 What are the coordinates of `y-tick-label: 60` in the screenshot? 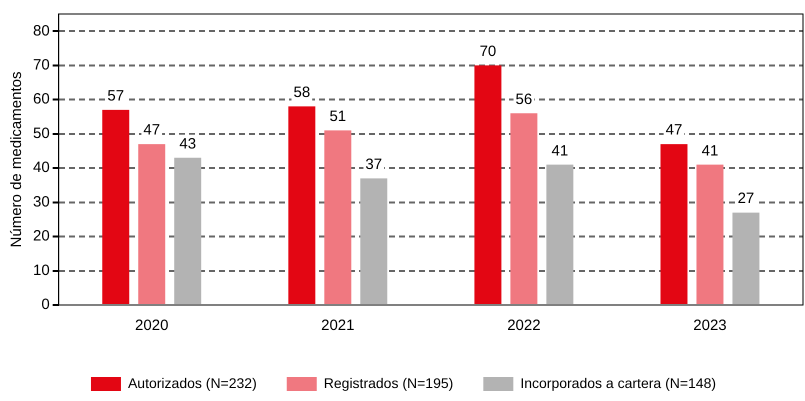 It's located at (41, 99).